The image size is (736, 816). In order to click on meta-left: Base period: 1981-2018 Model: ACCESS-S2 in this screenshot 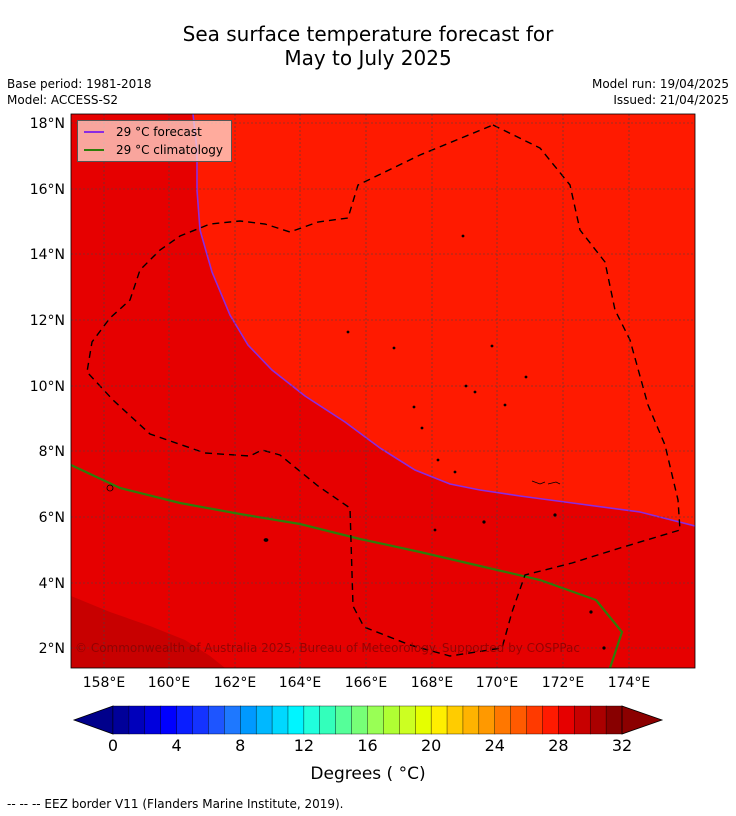, I will do `click(79, 92)`.